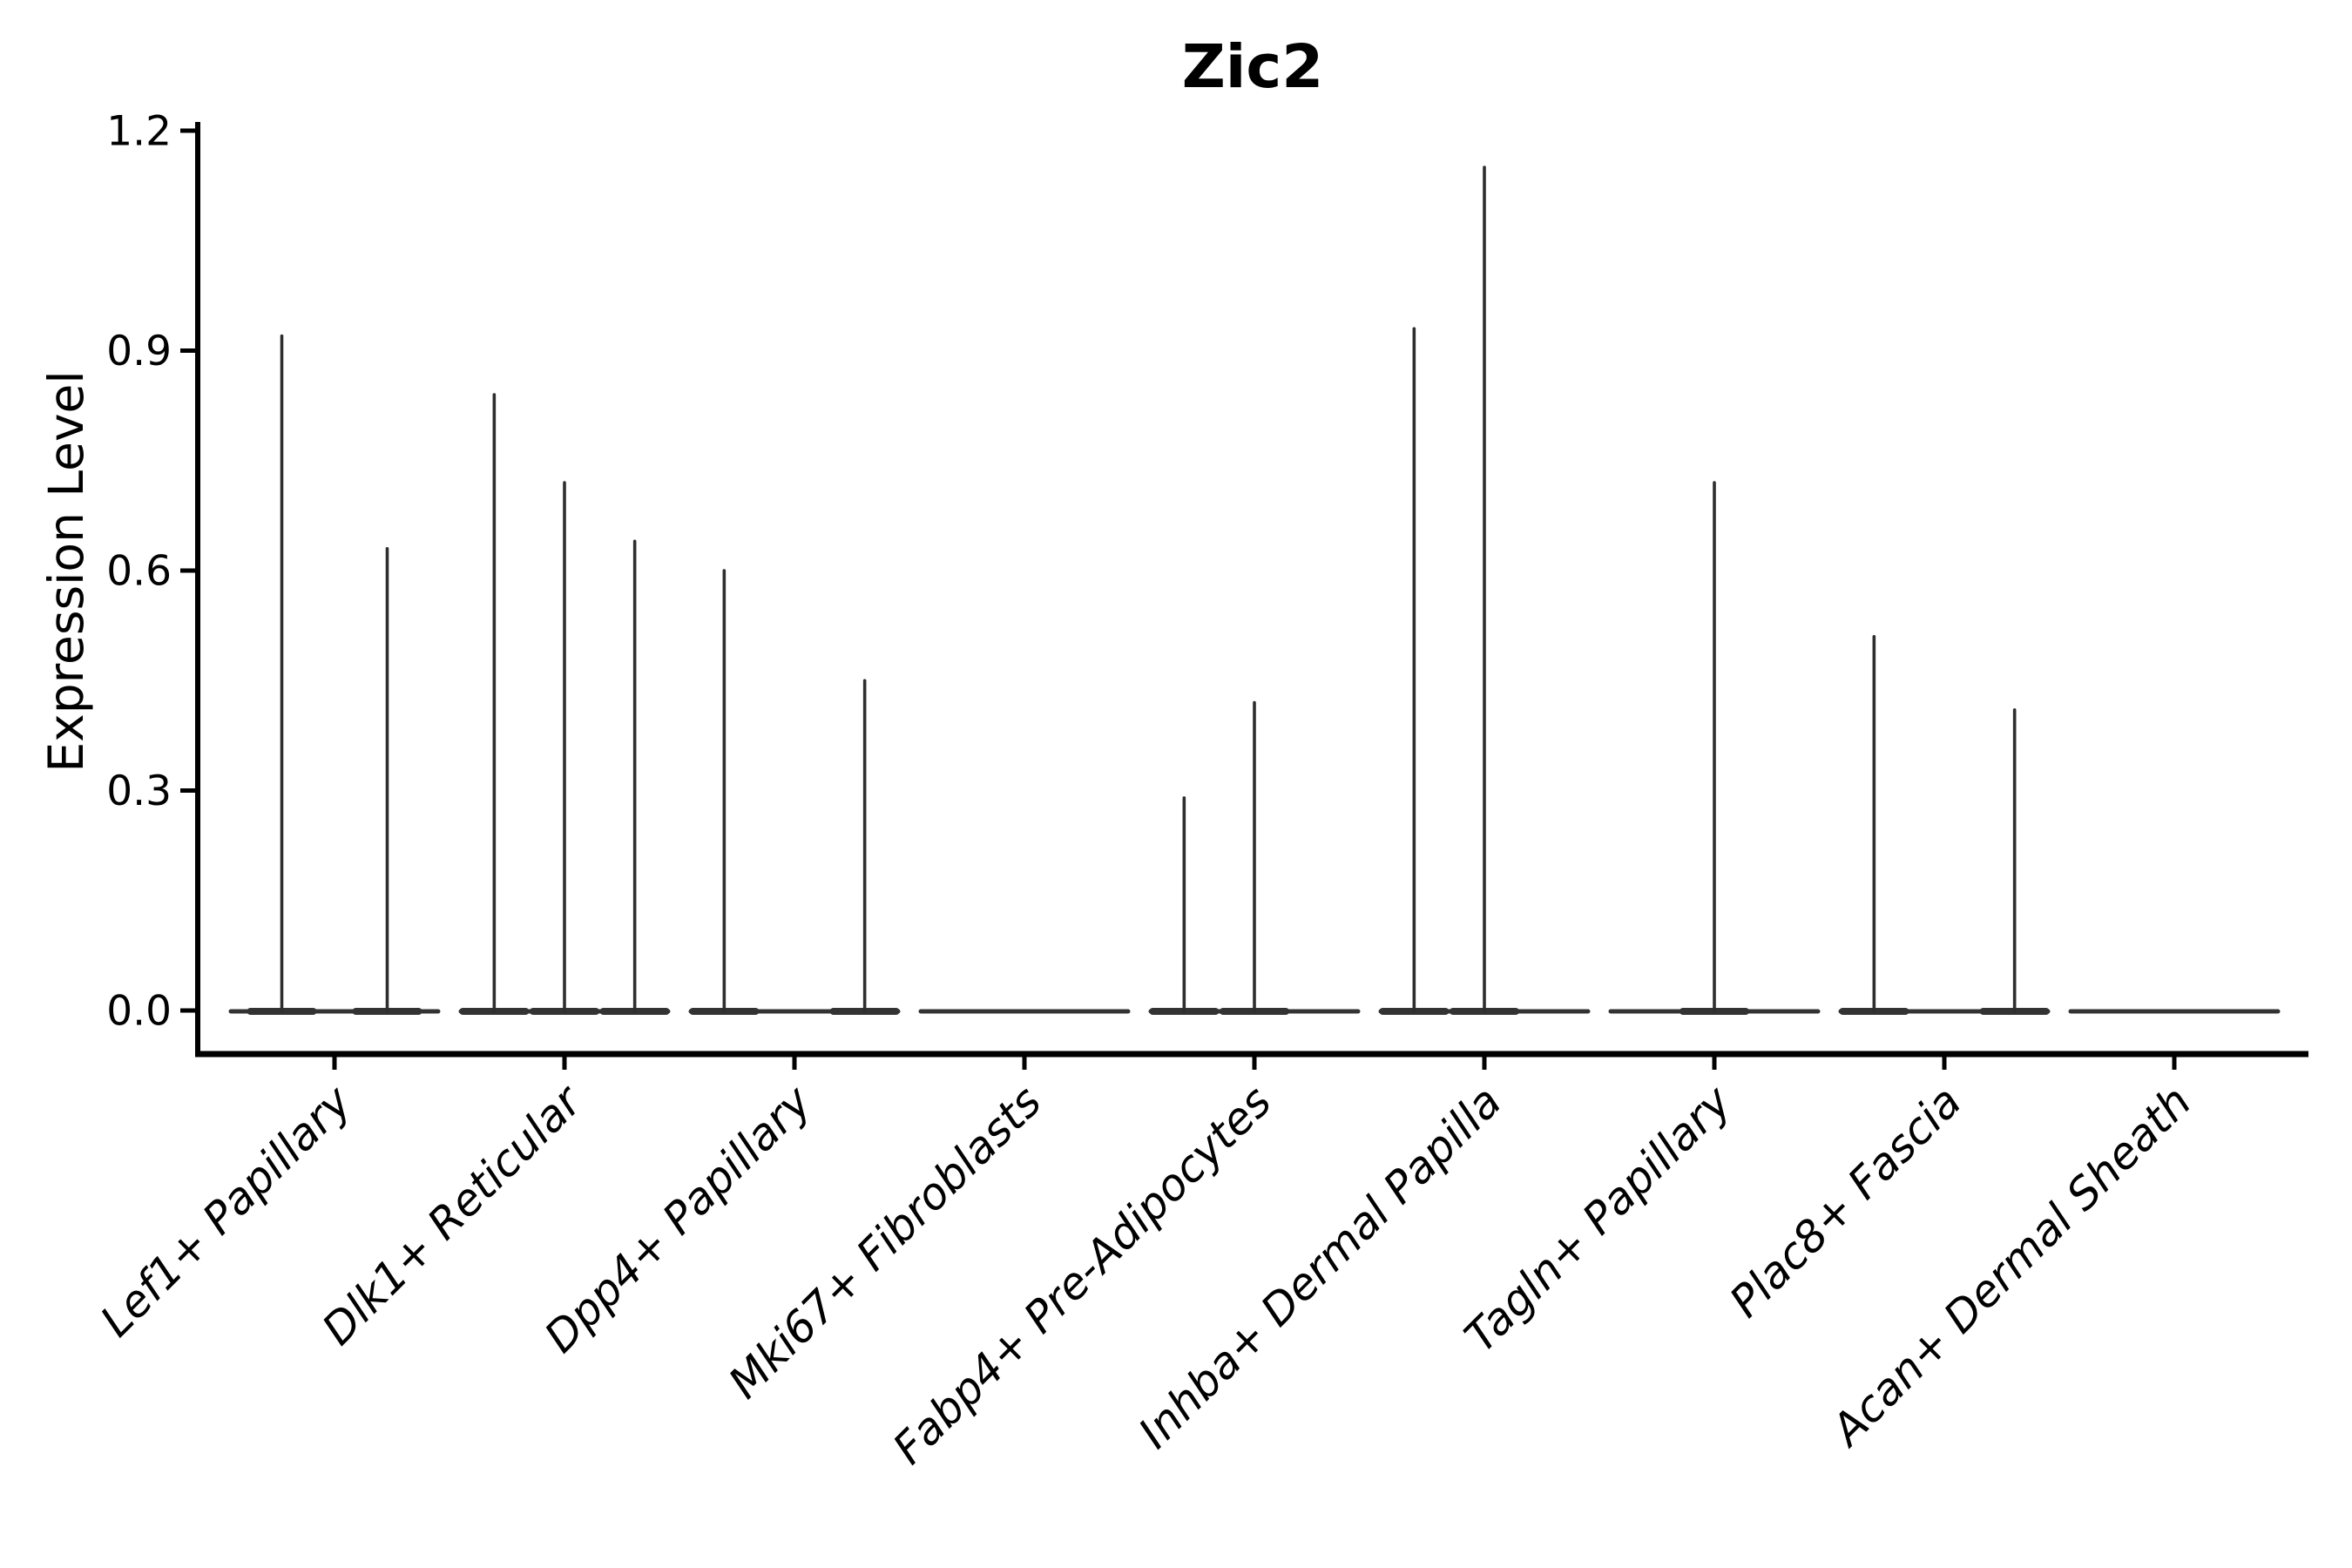  I want to click on y-tick-label: 1.2, so click(139, 131).